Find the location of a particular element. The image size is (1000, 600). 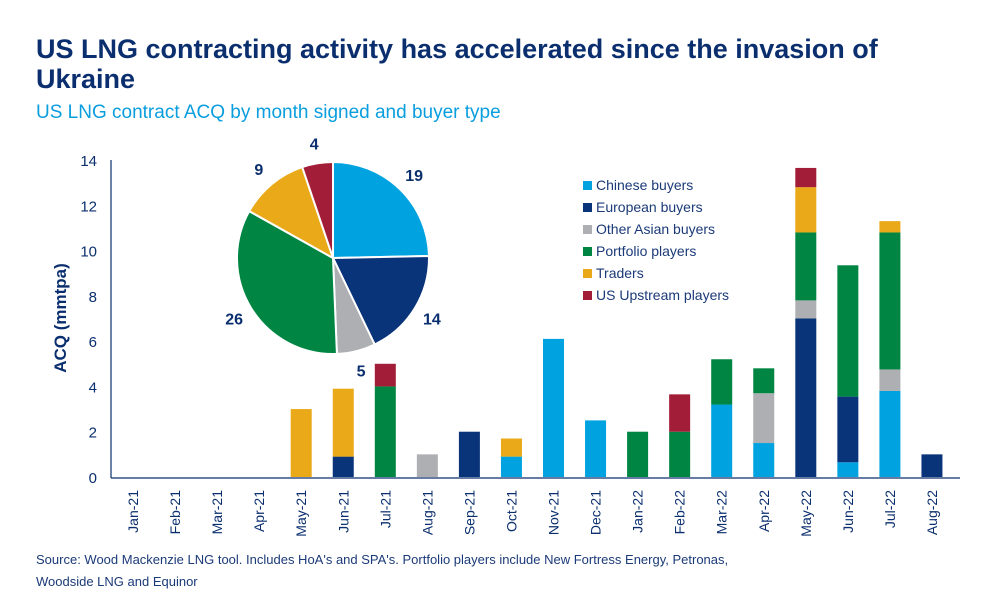

y-tick-label: 8 is located at coordinates (93, 297).